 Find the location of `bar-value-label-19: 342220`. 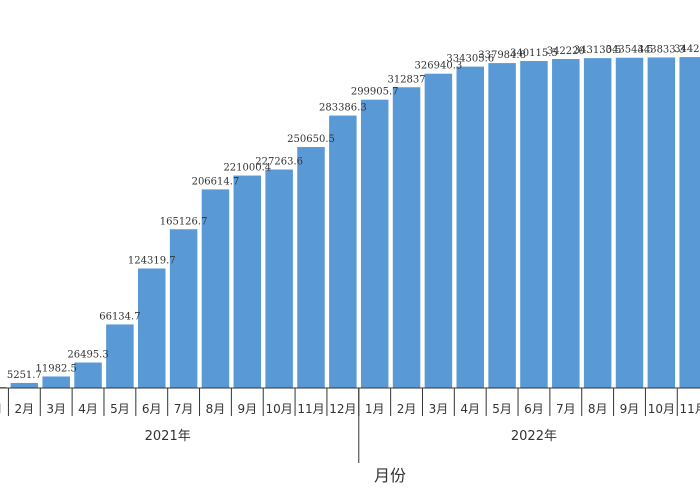

bar-value-label-19: 342220 is located at coordinates (566, 51).